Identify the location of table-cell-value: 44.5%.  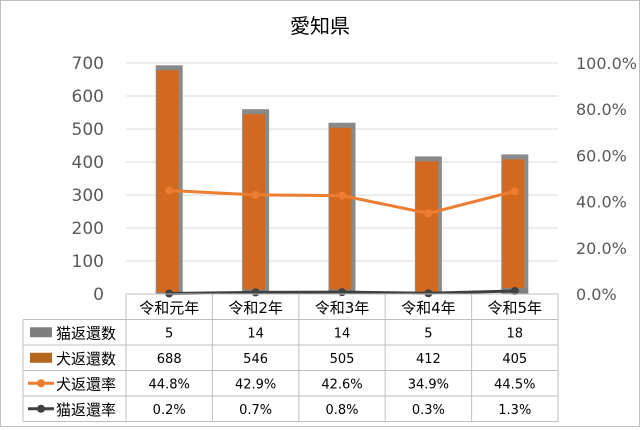
(514, 384).